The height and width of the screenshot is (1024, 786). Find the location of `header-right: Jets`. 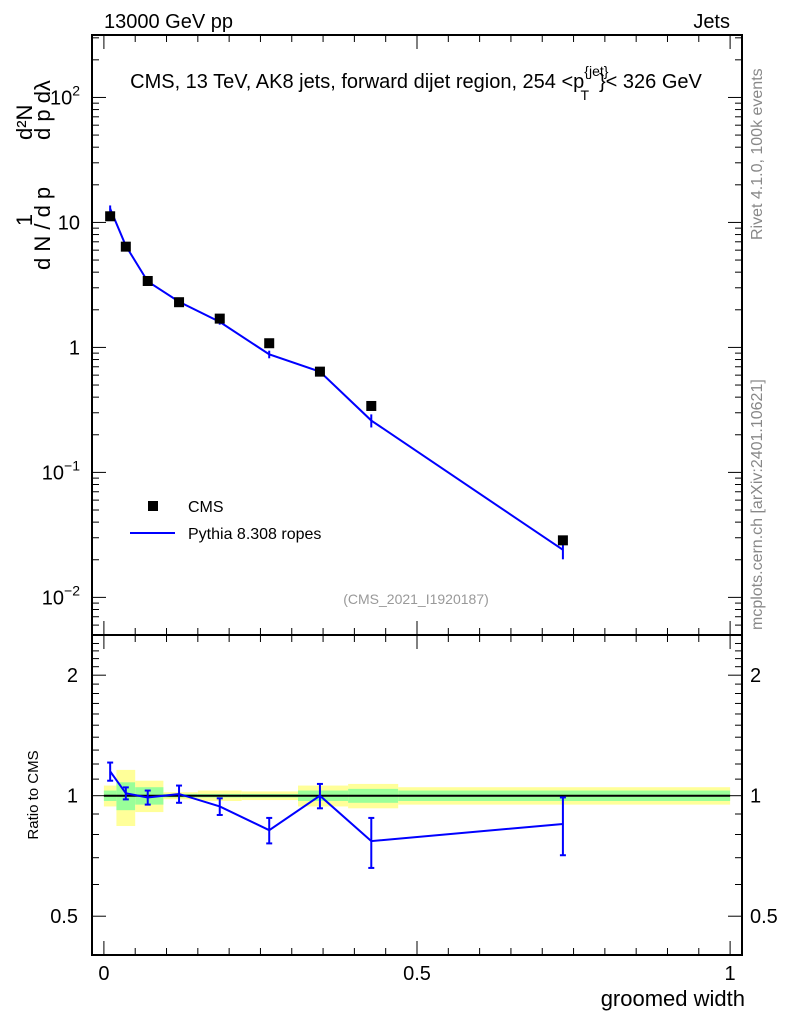

header-right: Jets is located at coordinates (711, 22).